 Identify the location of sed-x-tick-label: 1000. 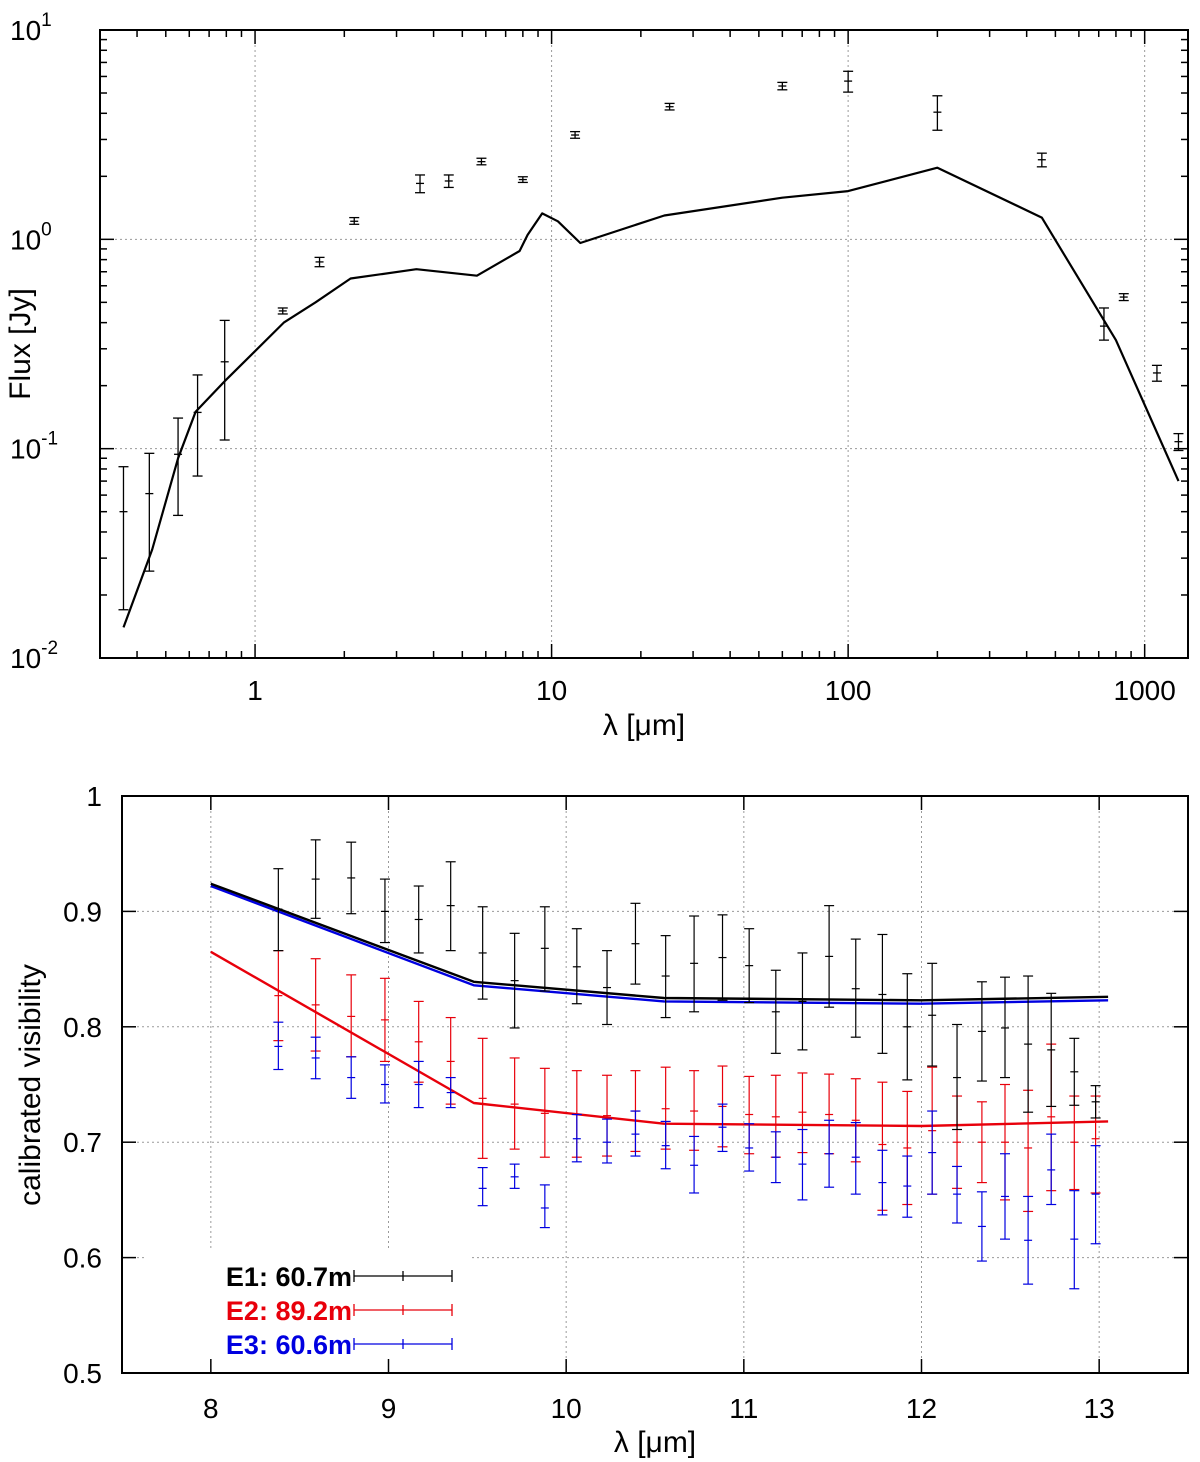
(1145, 690).